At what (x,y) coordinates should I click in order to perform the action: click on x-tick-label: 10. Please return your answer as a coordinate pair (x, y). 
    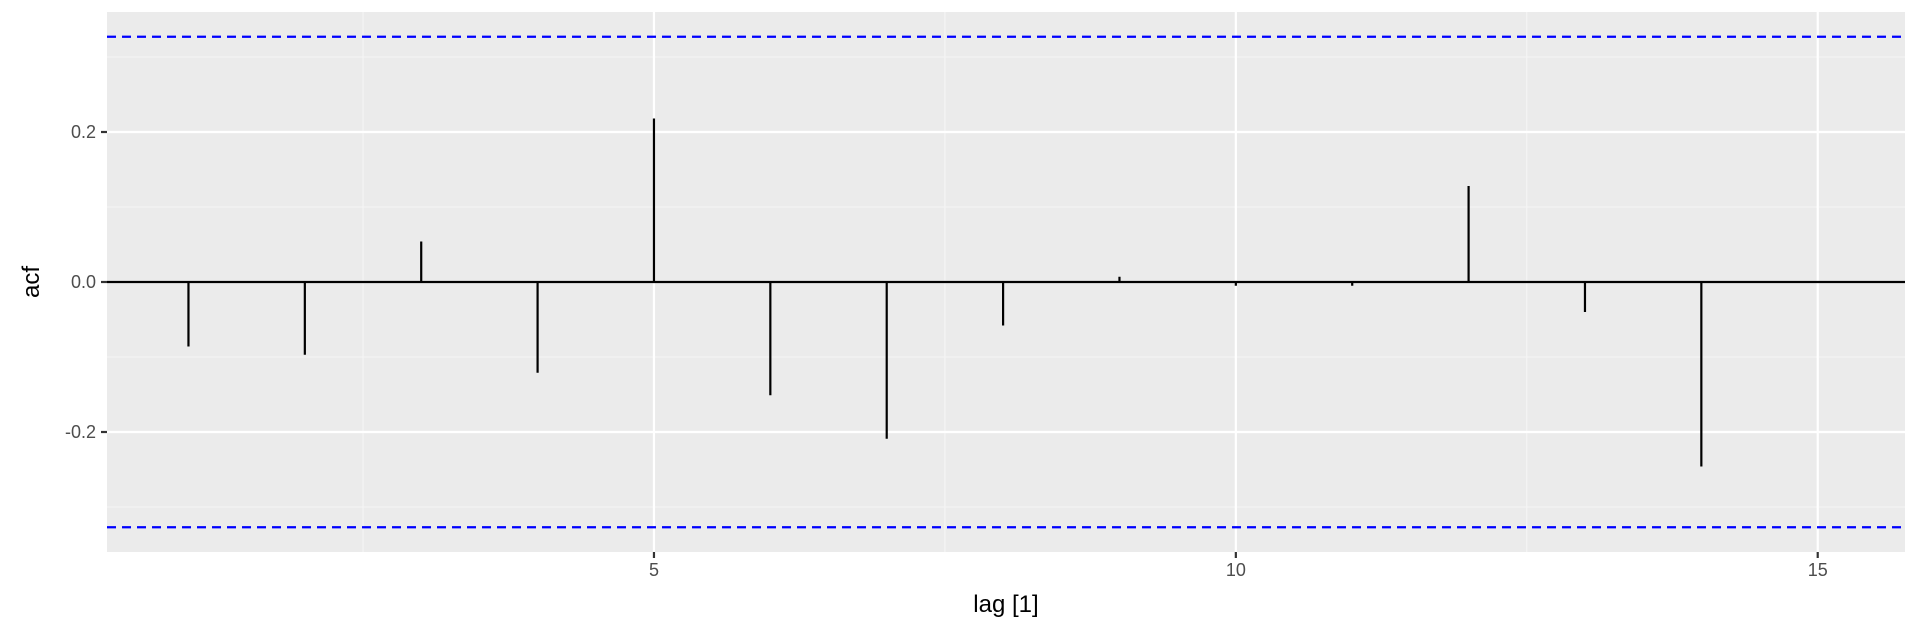
    Looking at the image, I should click on (1236, 570).